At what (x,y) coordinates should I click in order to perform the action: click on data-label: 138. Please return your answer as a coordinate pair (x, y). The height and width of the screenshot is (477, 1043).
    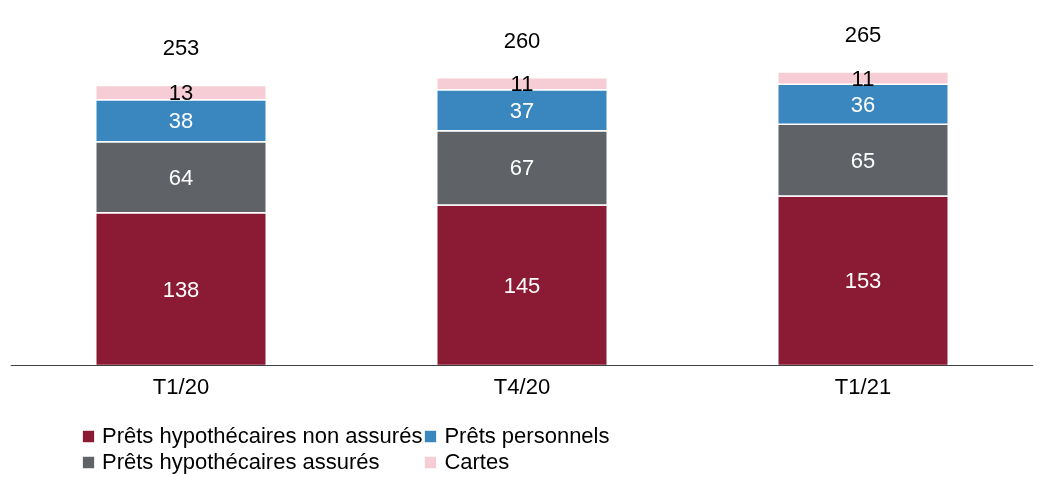
    Looking at the image, I should click on (181, 289).